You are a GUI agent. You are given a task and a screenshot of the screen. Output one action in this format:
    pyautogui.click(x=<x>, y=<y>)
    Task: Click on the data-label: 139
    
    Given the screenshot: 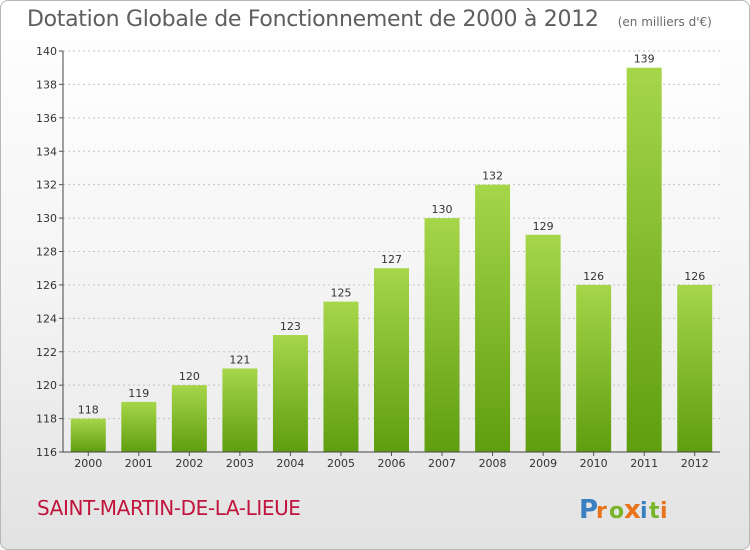 What is the action you would take?
    pyautogui.click(x=644, y=59)
    